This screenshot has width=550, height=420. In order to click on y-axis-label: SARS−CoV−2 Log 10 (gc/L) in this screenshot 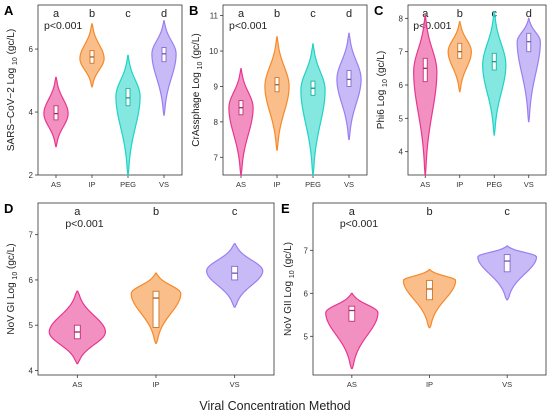, I will do `click(12, 90)`.